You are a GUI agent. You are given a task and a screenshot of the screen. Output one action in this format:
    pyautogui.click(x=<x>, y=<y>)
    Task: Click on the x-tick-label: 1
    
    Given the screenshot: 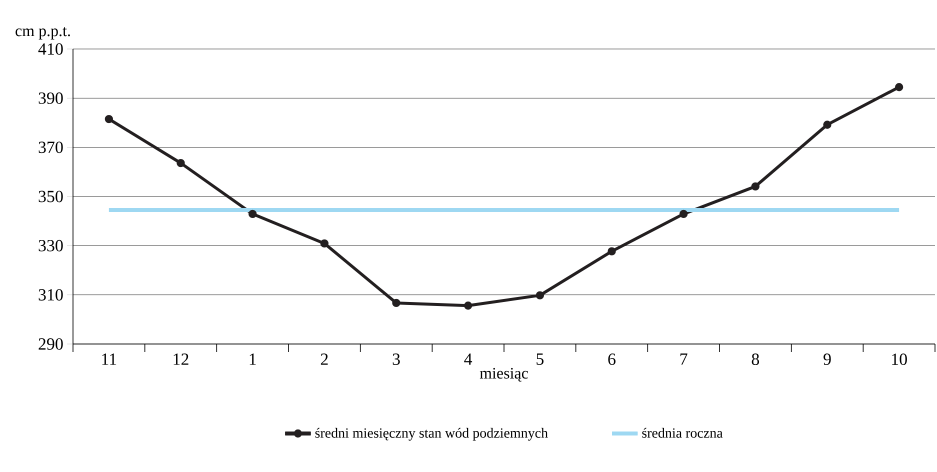 What is the action you would take?
    pyautogui.click(x=253, y=359)
    